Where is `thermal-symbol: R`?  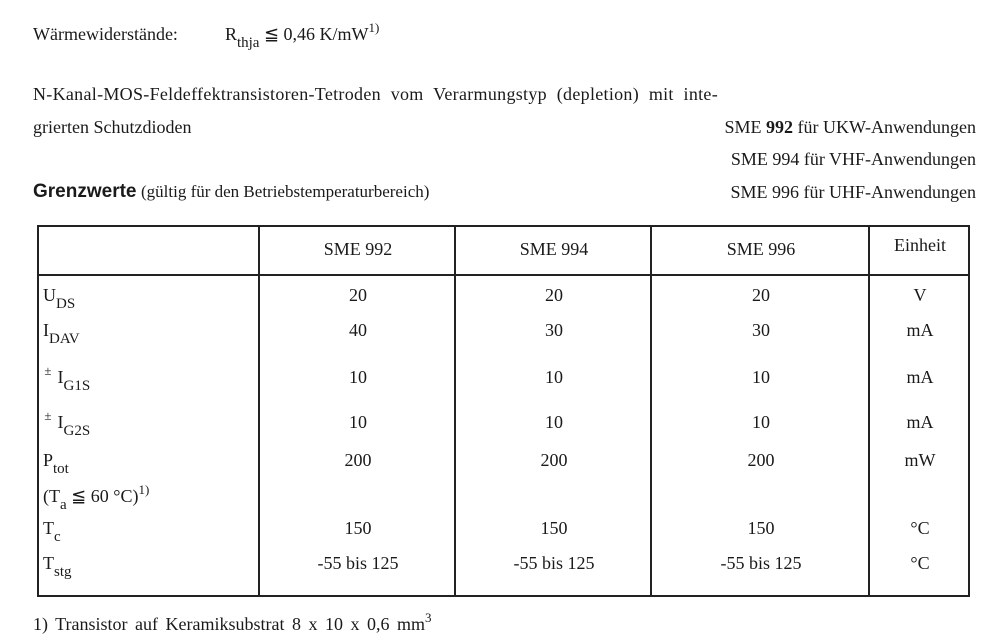 thermal-symbol: R is located at coordinates (230, 34).